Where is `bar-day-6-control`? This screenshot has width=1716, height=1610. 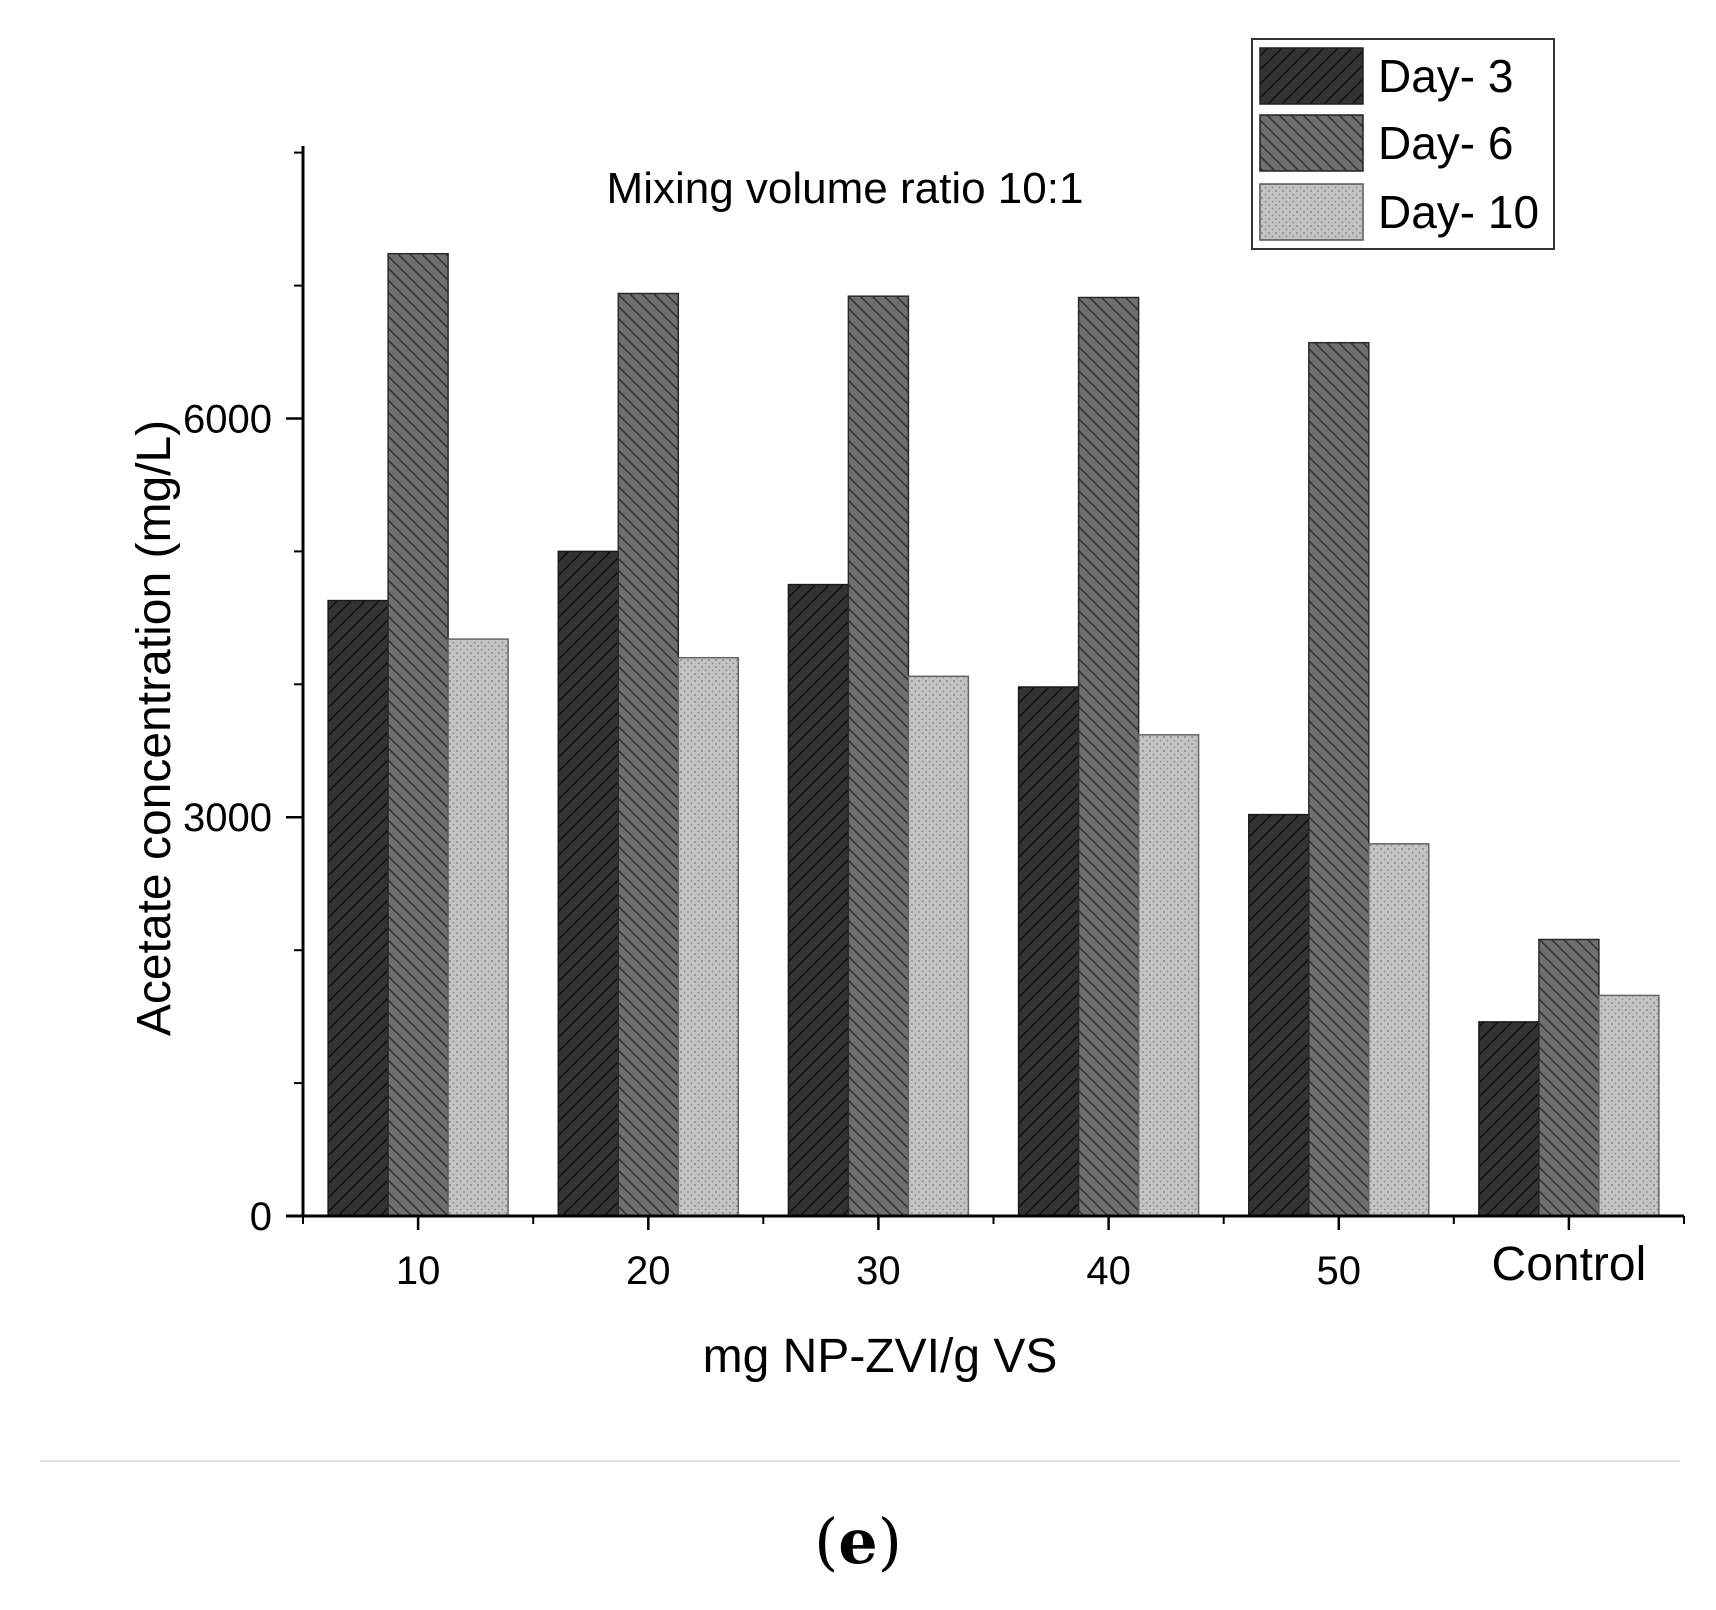 bar-day-6-control is located at coordinates (1569, 1077).